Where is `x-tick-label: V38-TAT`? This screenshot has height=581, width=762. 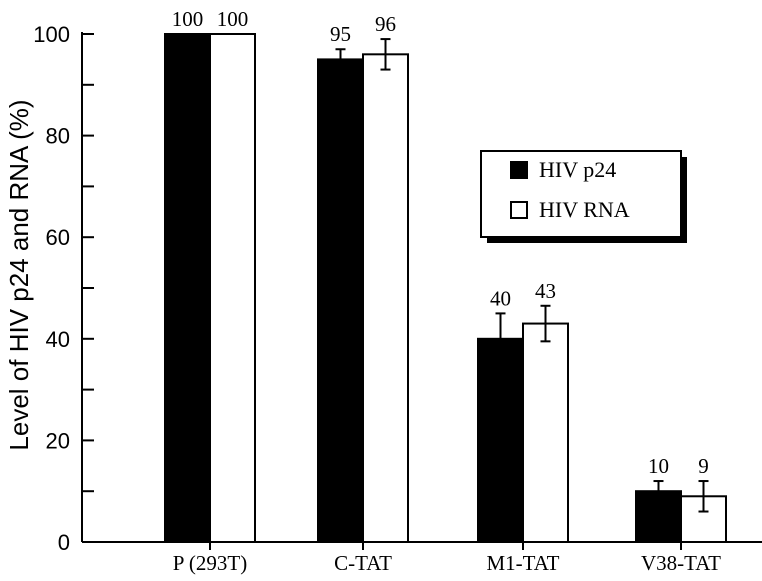 x-tick-label: V38-TAT is located at coordinates (681, 563).